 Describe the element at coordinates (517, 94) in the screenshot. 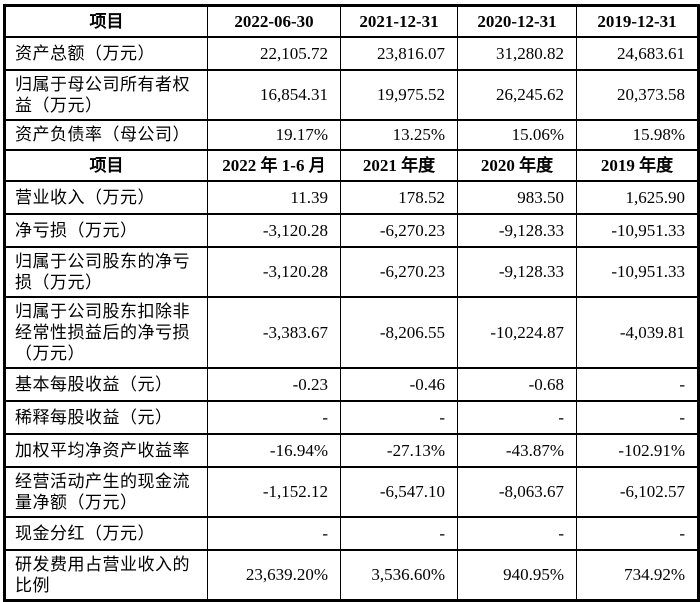

I see `cell-value: 26,245.62` at that location.